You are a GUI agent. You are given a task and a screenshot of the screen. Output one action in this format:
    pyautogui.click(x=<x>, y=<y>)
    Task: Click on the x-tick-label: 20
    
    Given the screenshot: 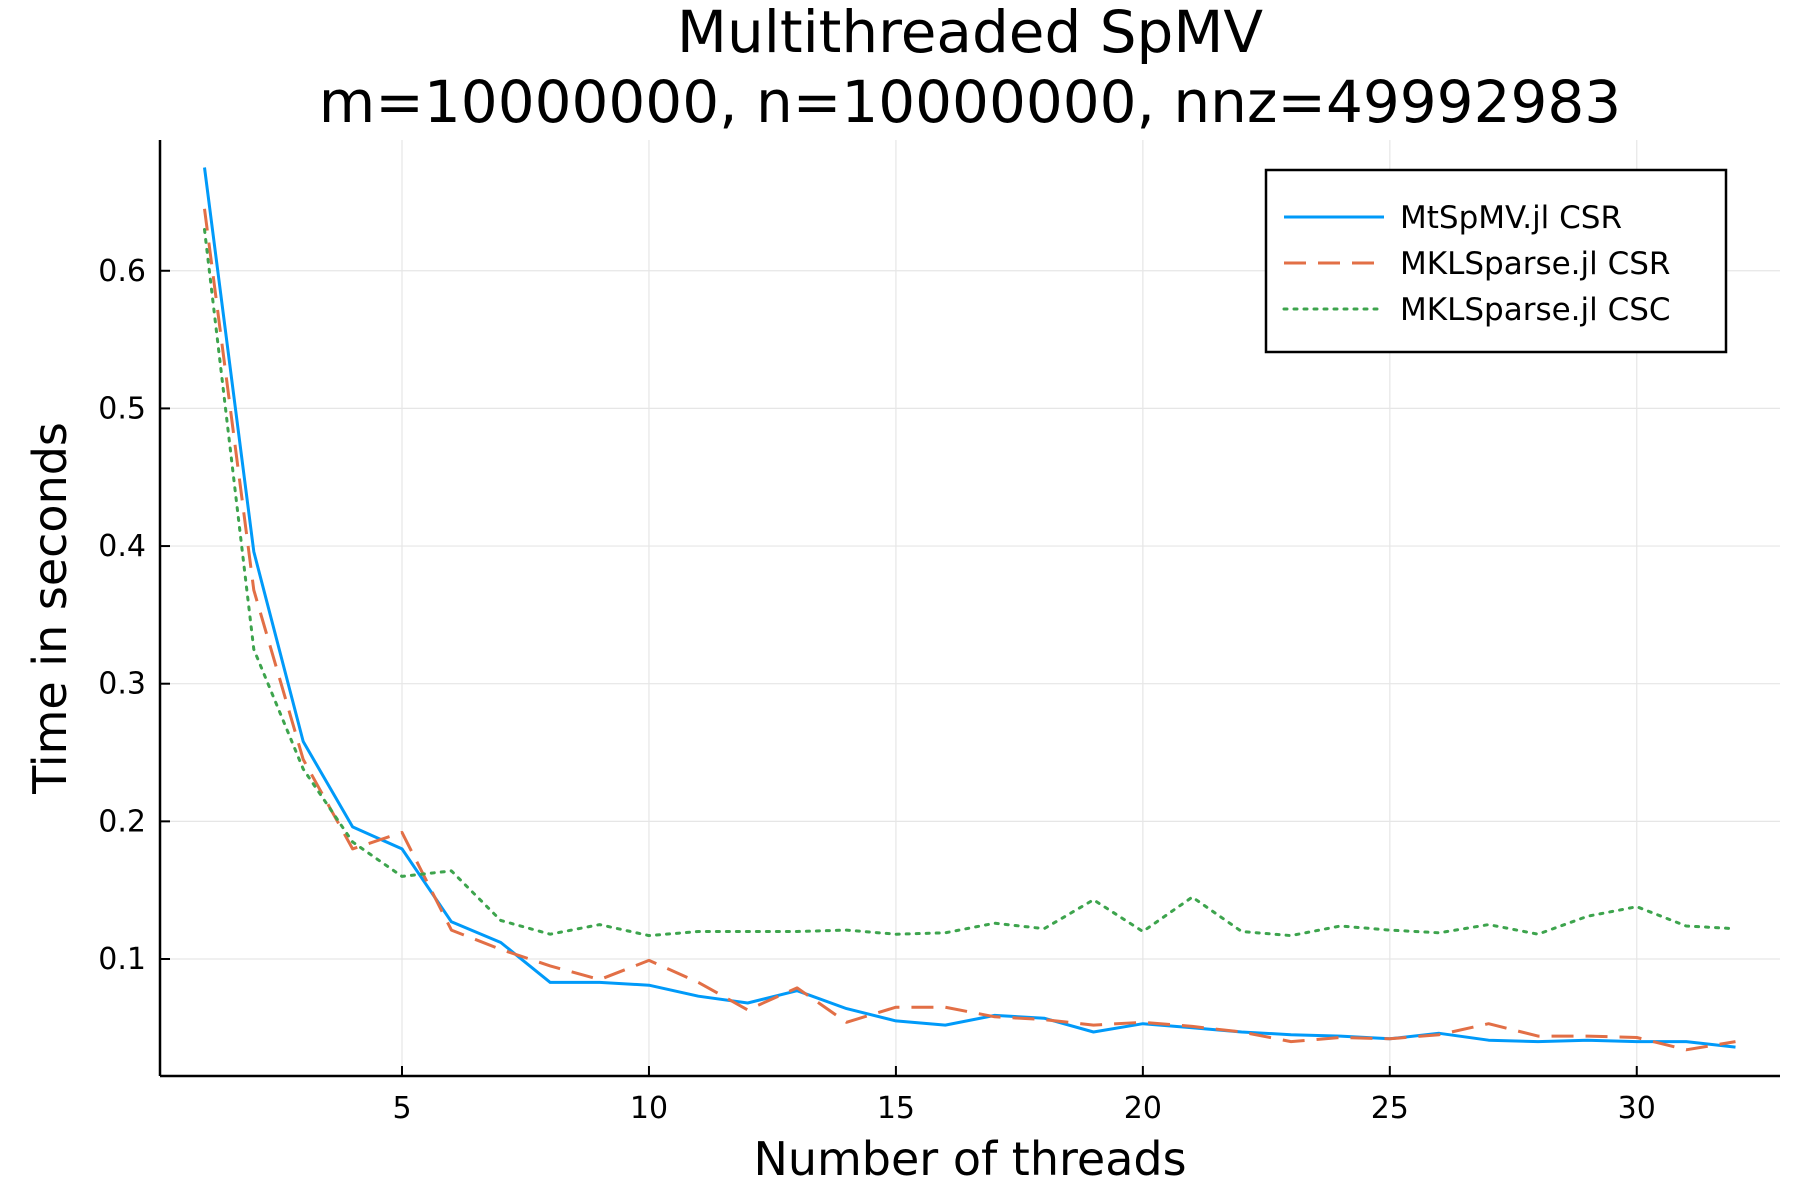 What is the action you would take?
    pyautogui.click(x=1143, y=1108)
    